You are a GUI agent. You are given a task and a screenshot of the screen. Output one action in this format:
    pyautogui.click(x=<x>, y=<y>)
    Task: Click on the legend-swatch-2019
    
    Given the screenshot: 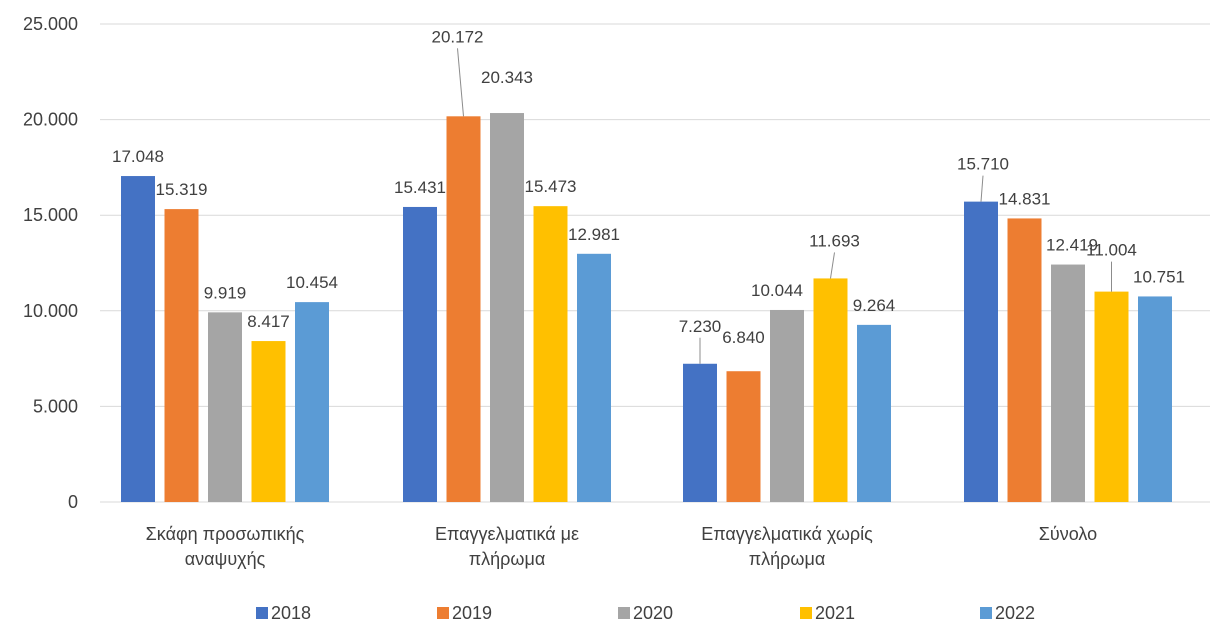 What is the action you would take?
    pyautogui.click(x=443, y=613)
    